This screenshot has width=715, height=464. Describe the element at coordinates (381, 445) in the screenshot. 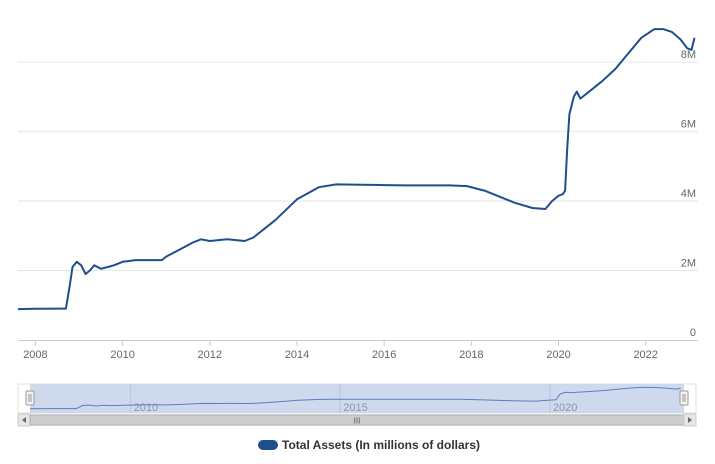

I see `legend-label: Total Assets (In millions of dollars)` at that location.